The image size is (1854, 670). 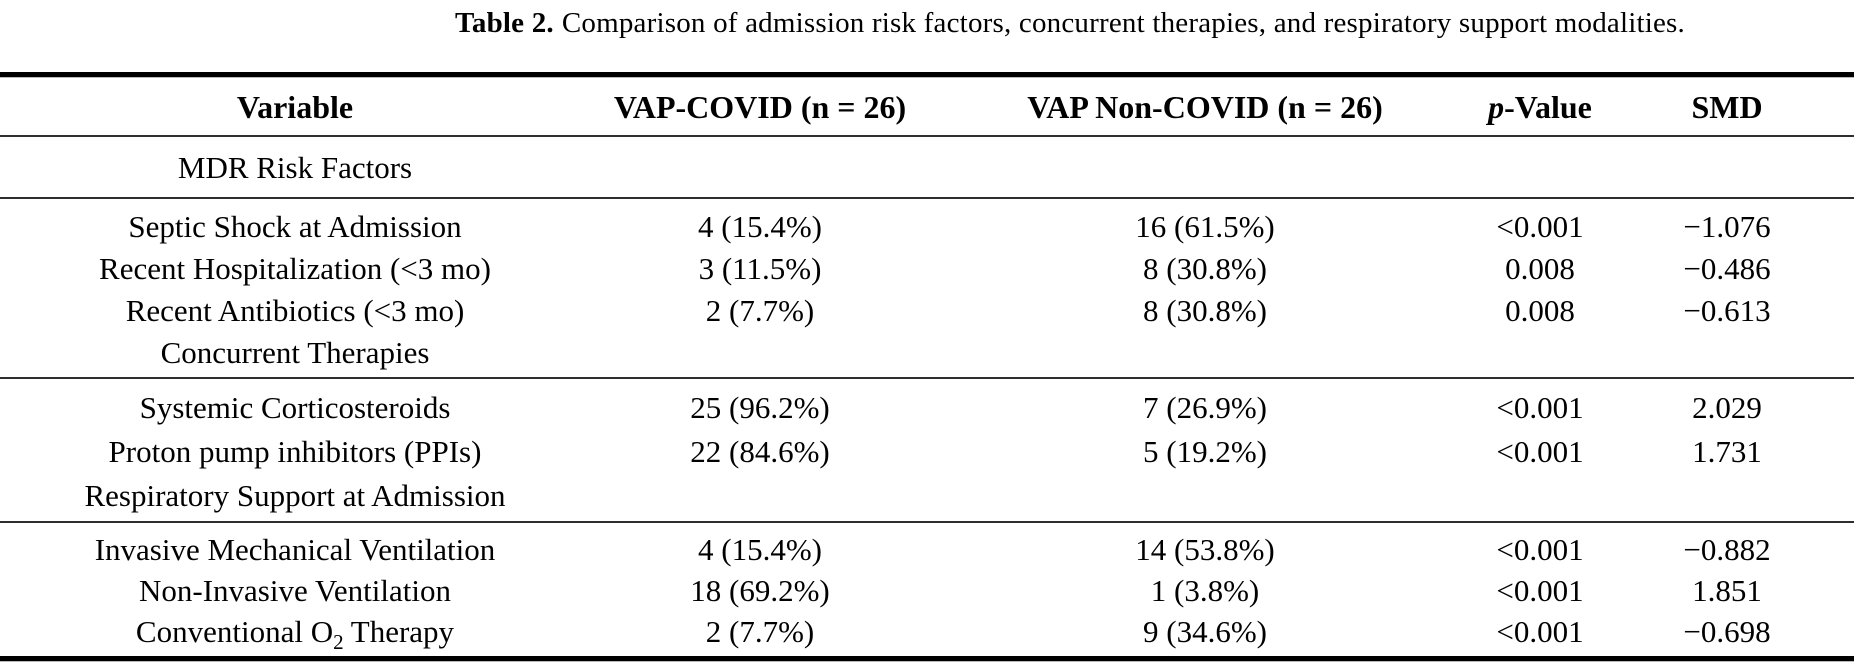 I want to click on cell-smd: −1.076, so click(x=1727, y=226).